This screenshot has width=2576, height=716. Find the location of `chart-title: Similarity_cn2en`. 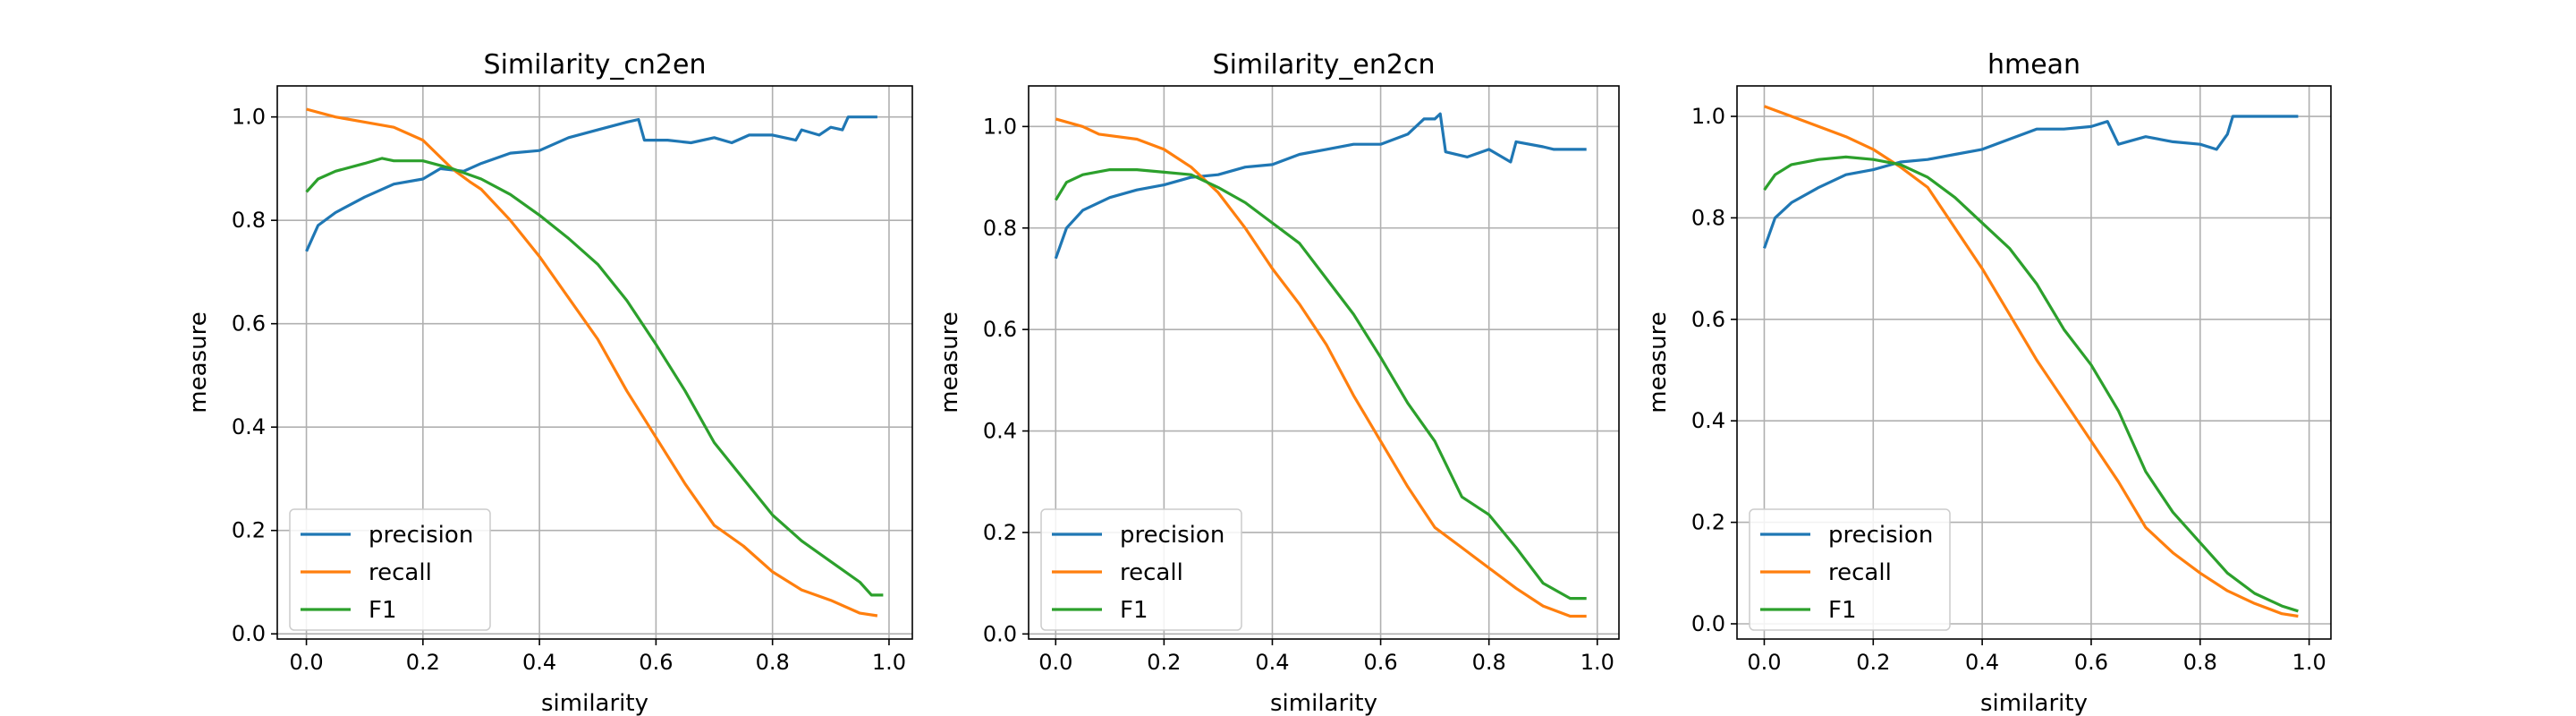

chart-title: Similarity_cn2en is located at coordinates (595, 65).